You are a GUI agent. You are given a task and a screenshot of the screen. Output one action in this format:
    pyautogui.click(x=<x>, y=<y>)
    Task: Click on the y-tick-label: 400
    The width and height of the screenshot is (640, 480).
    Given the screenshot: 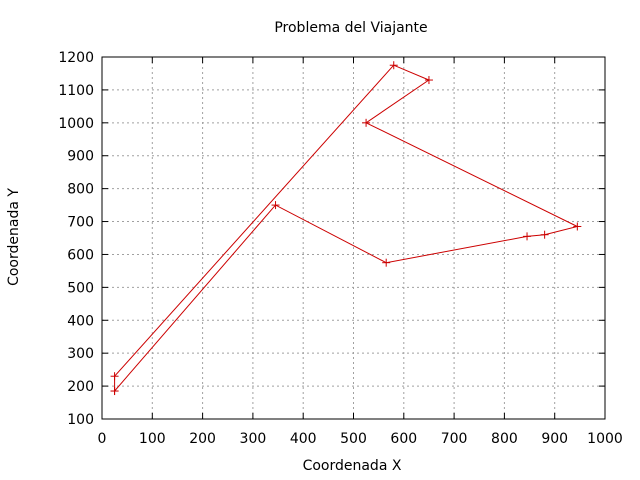 What is the action you would take?
    pyautogui.click(x=80, y=321)
    